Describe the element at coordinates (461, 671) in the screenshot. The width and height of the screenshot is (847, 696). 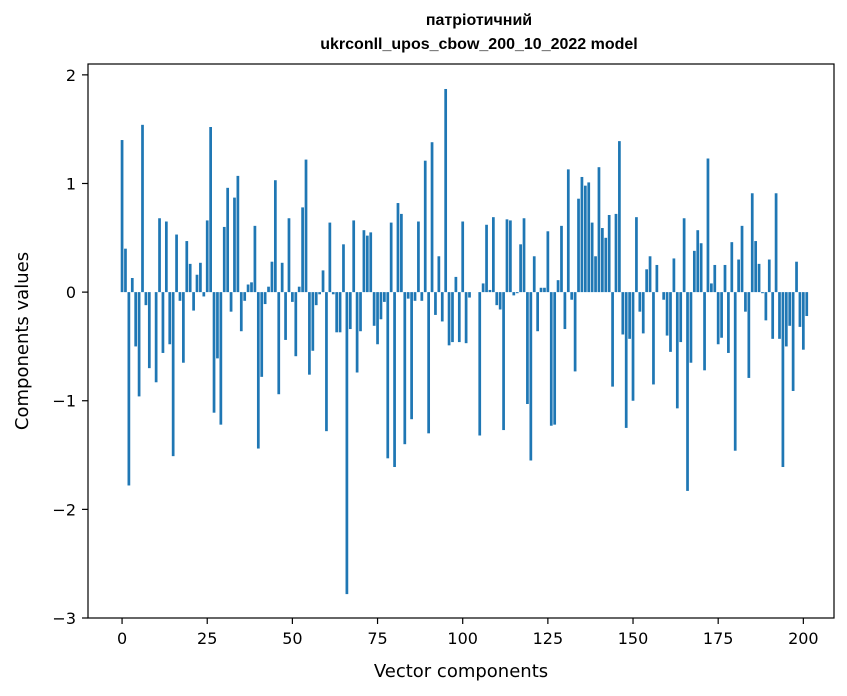
I see `x-axis-label: Vector components` at that location.